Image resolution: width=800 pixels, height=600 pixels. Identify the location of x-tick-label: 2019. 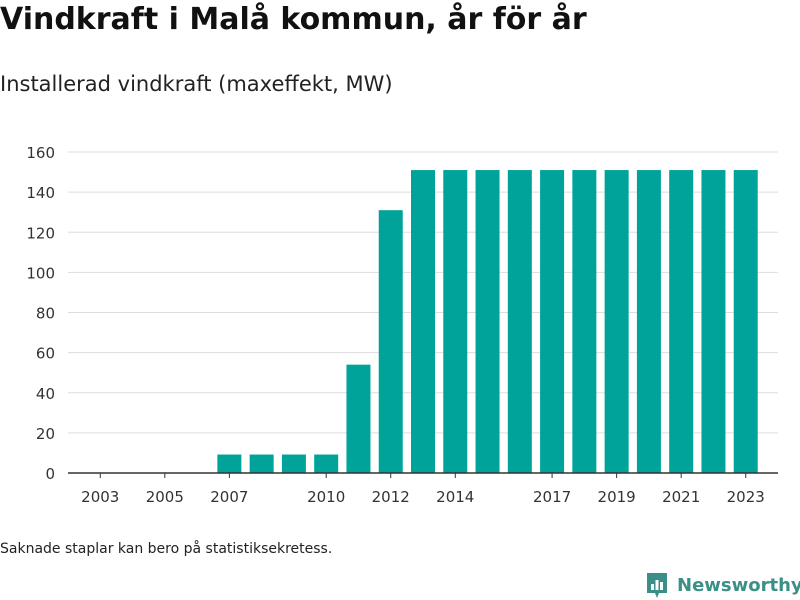
(617, 497).